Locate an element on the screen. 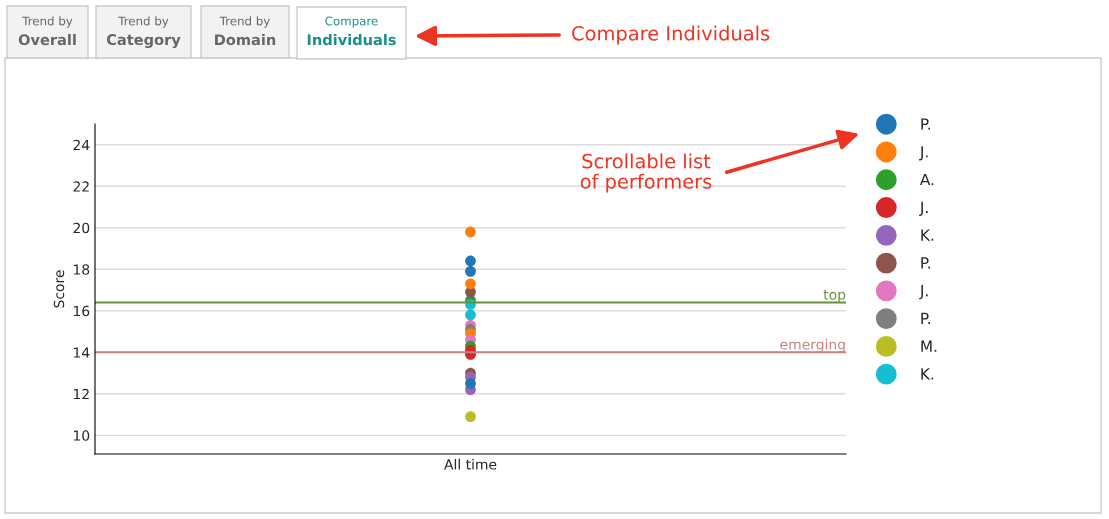  text: Trend by Category is located at coordinates (143, 32).